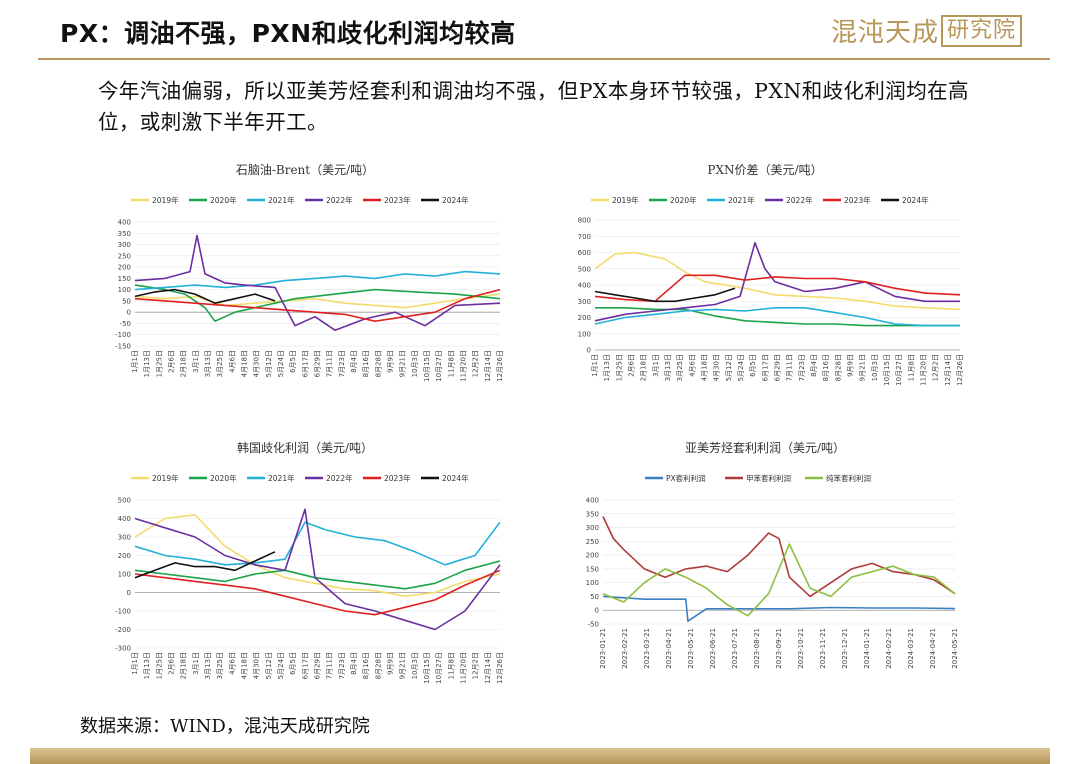 This screenshot has width=1080, height=764. What do you see at coordinates (875, 367) in the screenshot?
I see `x-tick-label: 10月3日` at bounding box center [875, 367].